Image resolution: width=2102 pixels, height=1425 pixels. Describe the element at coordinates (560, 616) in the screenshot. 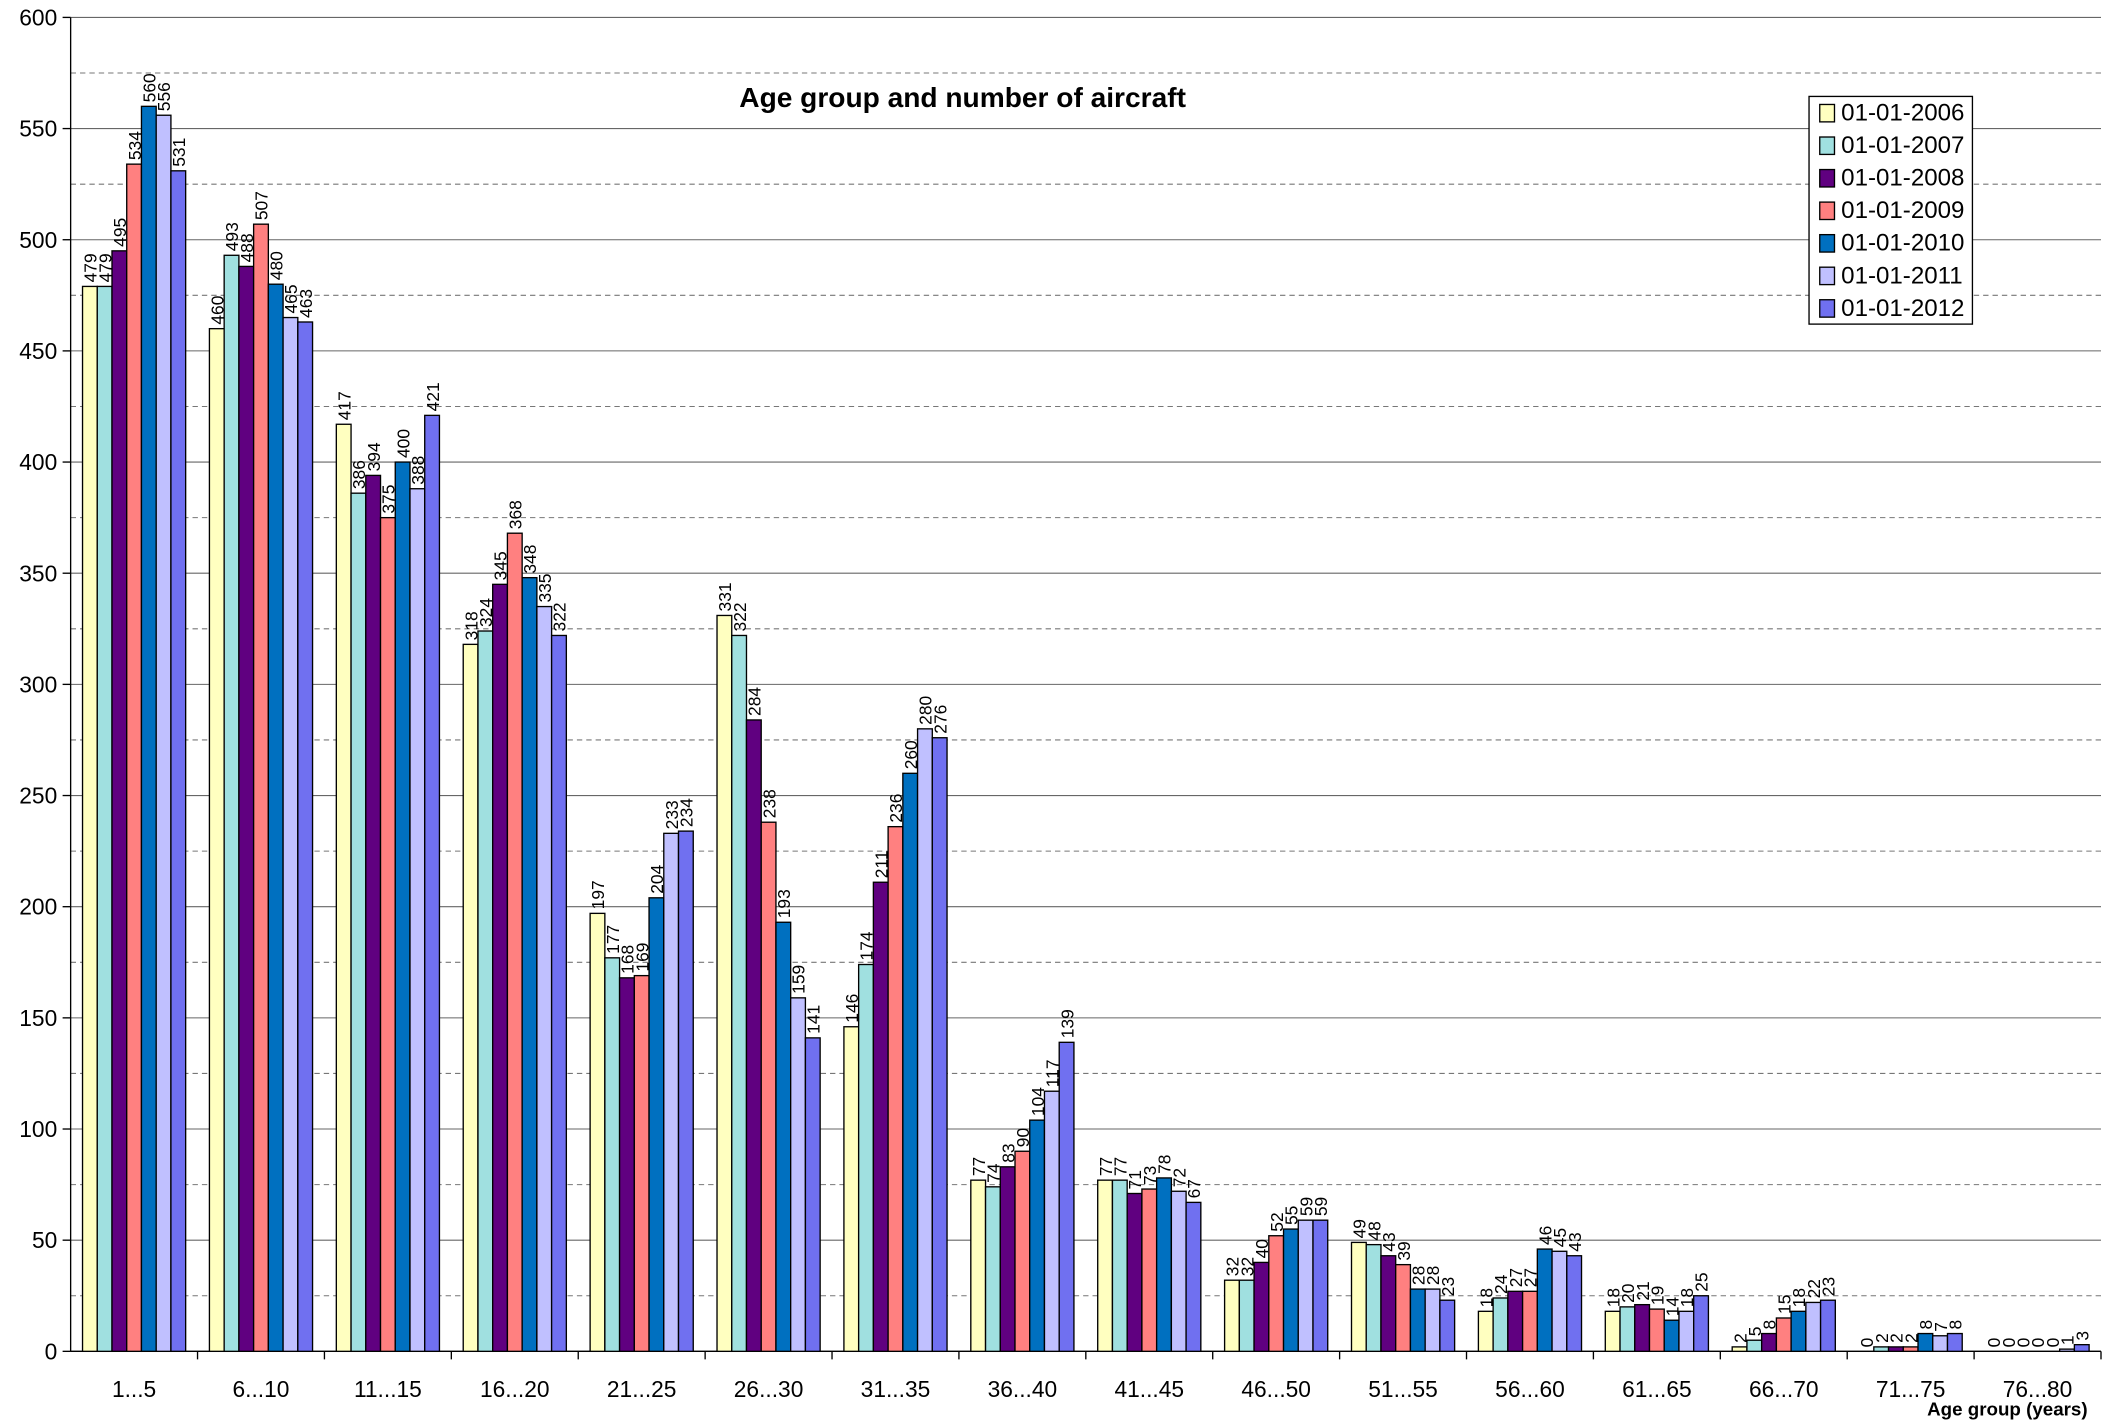

I see `data-label: 322` at that location.